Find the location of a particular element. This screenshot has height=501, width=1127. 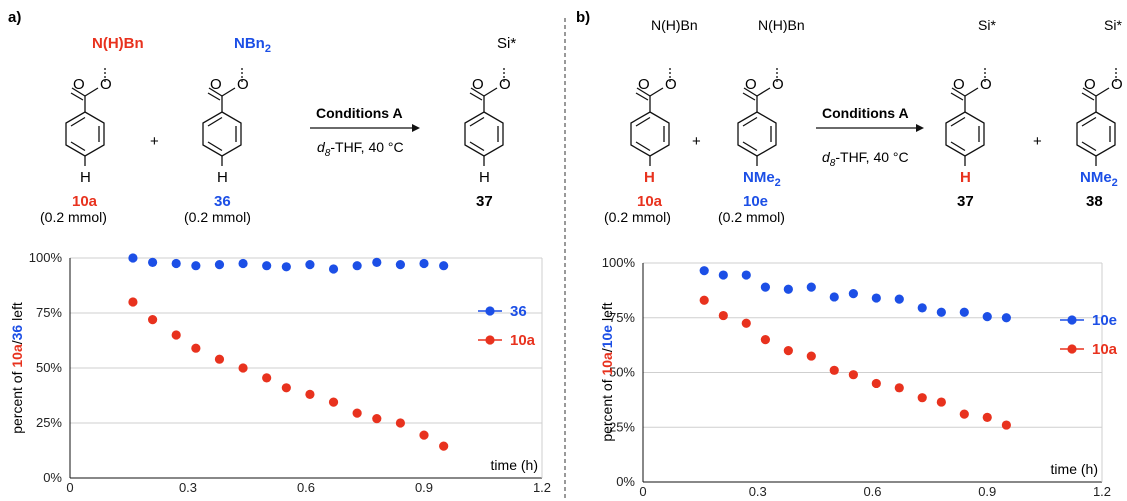

legend-marker-10e is located at coordinates (1072, 320).